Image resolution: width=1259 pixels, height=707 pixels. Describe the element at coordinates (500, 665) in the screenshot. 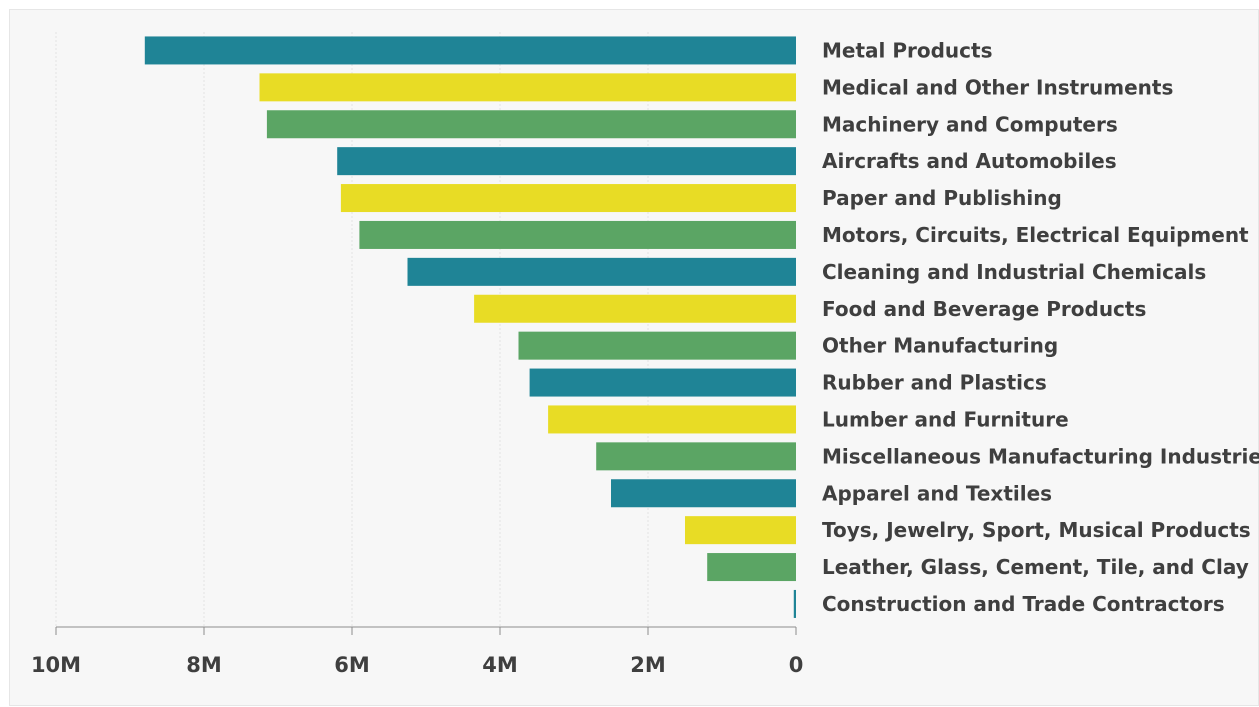

I see `x-tick-label: 4M` at that location.